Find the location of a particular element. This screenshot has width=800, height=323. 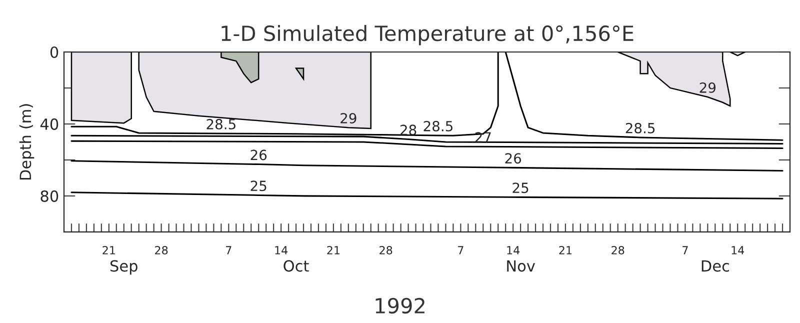

y-tick-label: 80 is located at coordinates (49, 196).